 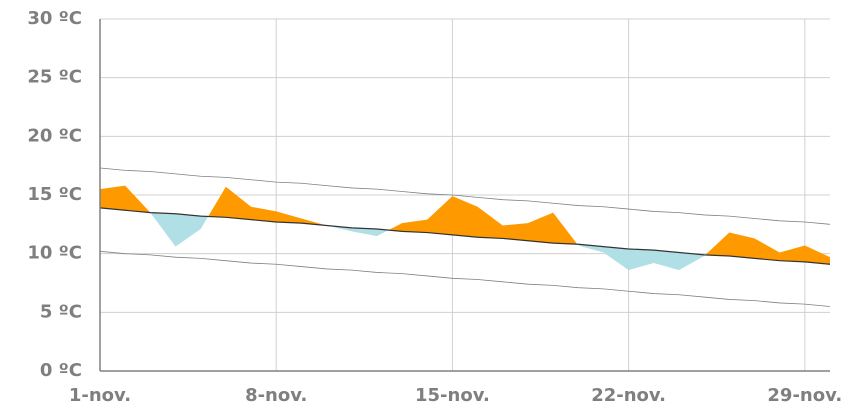 I want to click on x-tick-label: 15-nov., so click(x=452, y=395).